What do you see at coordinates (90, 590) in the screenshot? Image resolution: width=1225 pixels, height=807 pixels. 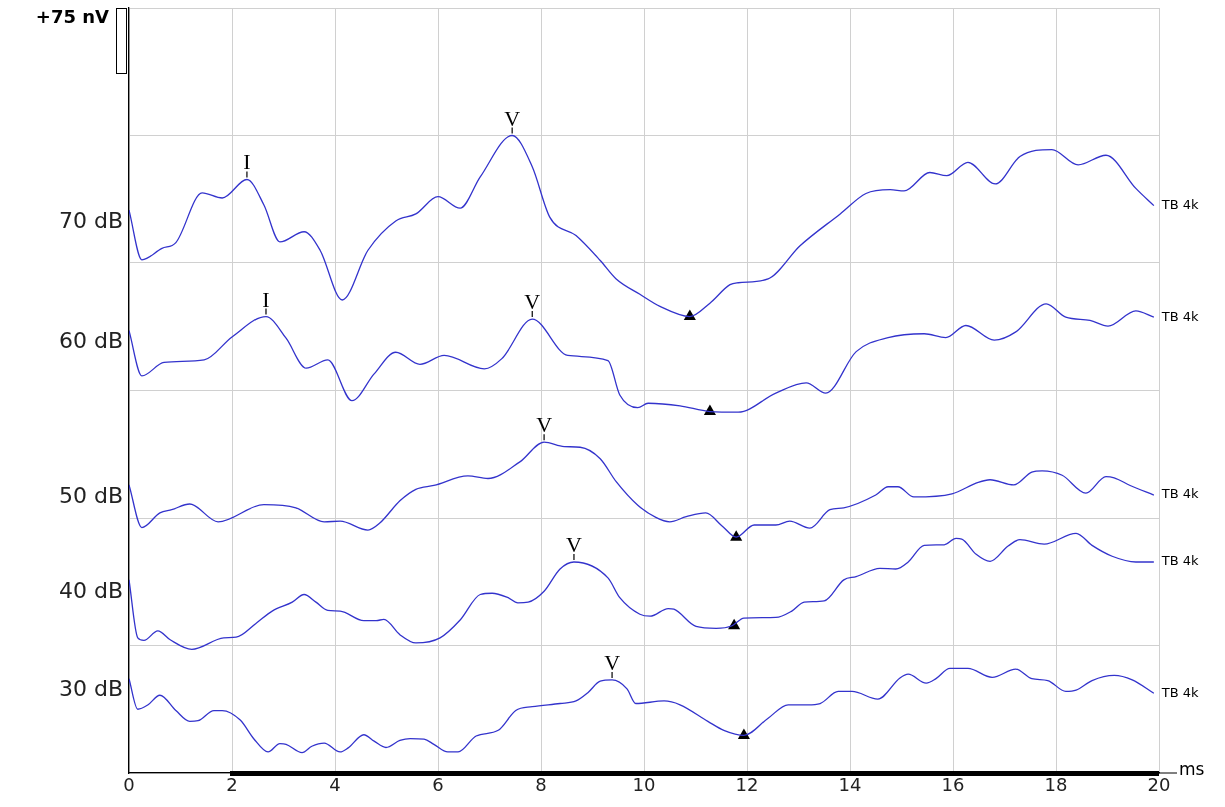 I see `annotation: 40 dB` at bounding box center [90, 590].